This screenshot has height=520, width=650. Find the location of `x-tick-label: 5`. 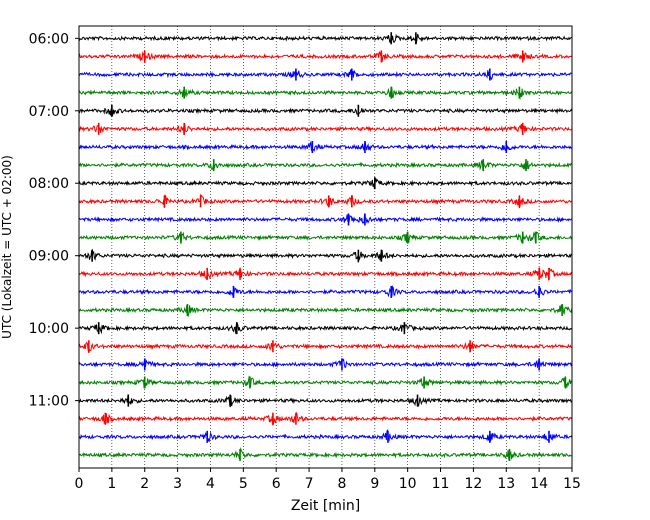

x-tick-label: 5 is located at coordinates (243, 484).